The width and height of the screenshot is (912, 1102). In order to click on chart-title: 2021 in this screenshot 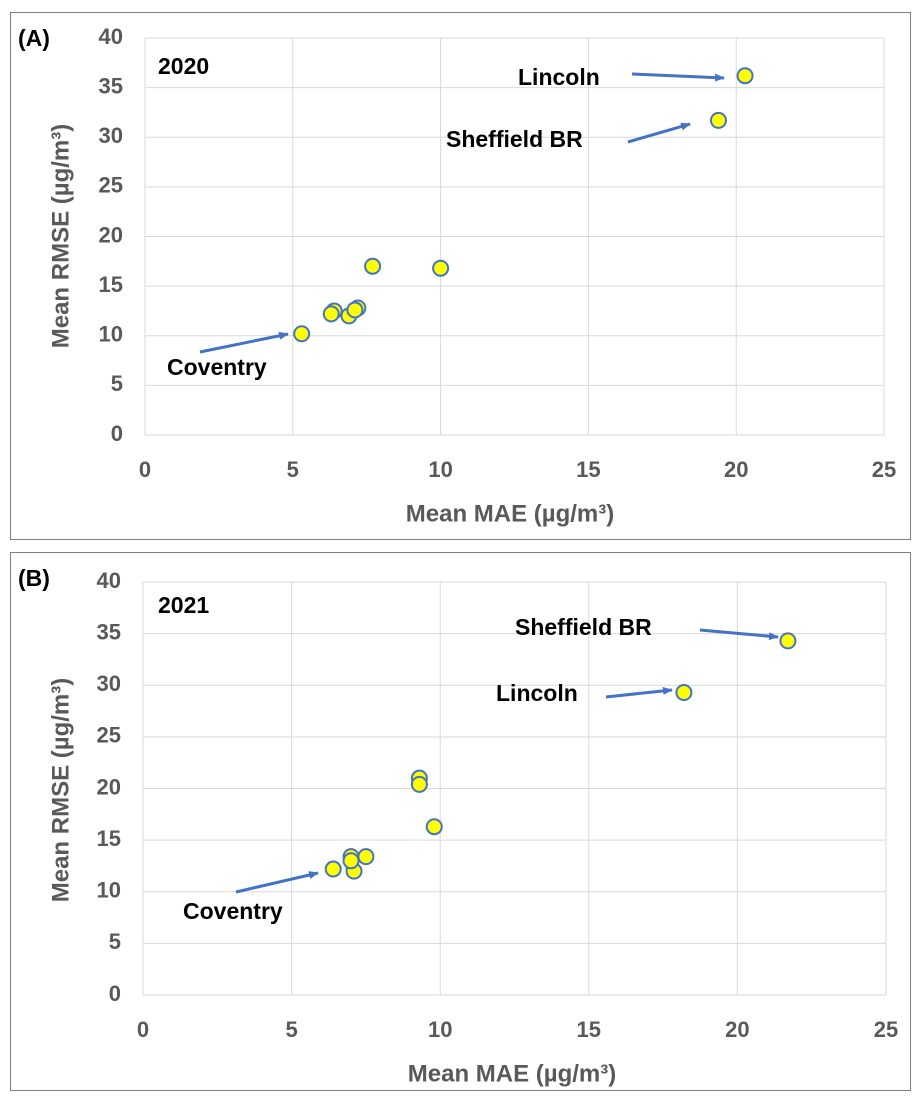, I will do `click(183, 605)`.